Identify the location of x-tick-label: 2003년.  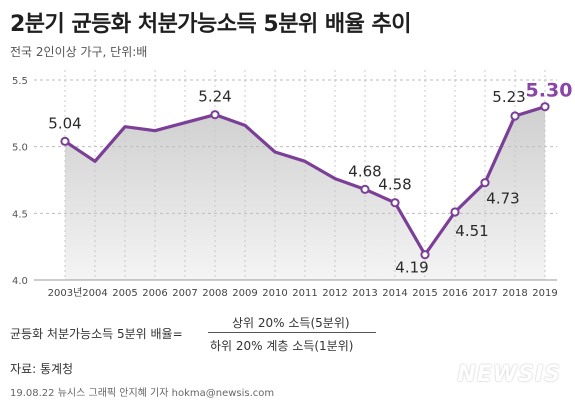
(65, 293).